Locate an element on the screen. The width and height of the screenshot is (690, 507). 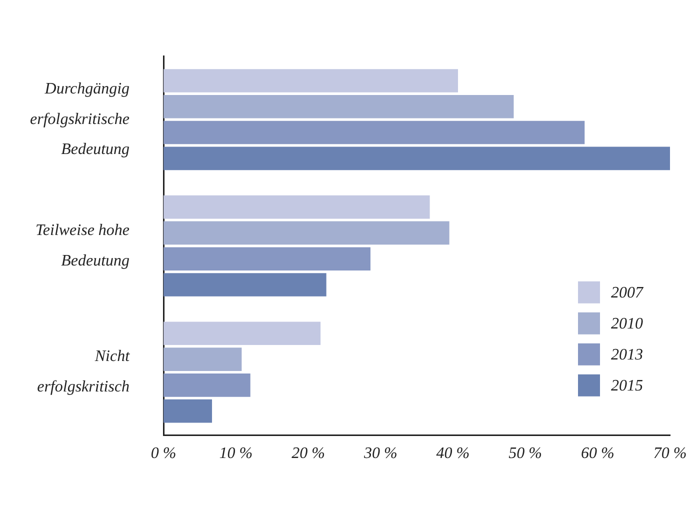
x-tick-label: 70 % is located at coordinates (670, 453).